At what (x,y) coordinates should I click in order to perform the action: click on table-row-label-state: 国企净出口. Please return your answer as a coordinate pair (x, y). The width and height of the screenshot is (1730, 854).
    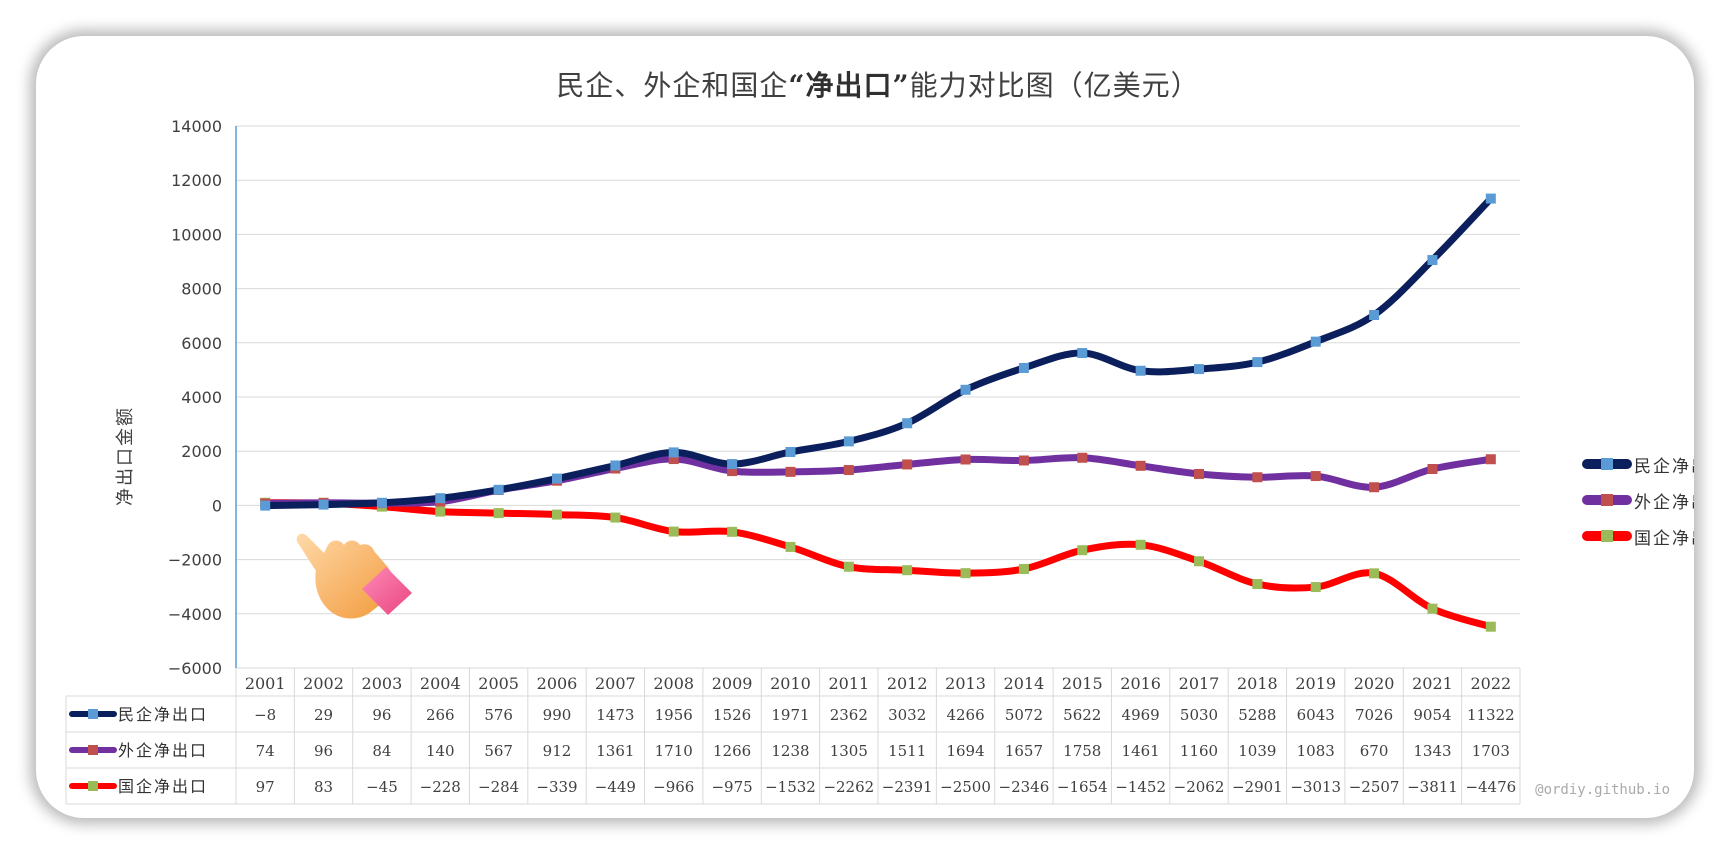
    Looking at the image, I should click on (163, 786).